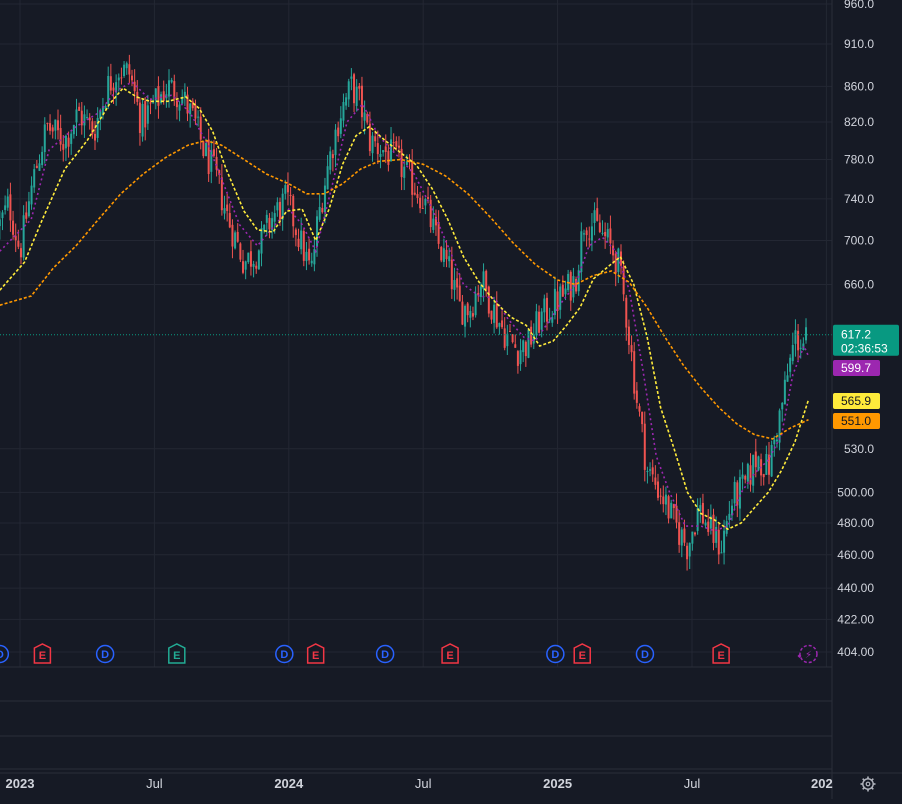 This screenshot has width=902, height=804. I want to click on x-tick-label: 2023, so click(20, 783).